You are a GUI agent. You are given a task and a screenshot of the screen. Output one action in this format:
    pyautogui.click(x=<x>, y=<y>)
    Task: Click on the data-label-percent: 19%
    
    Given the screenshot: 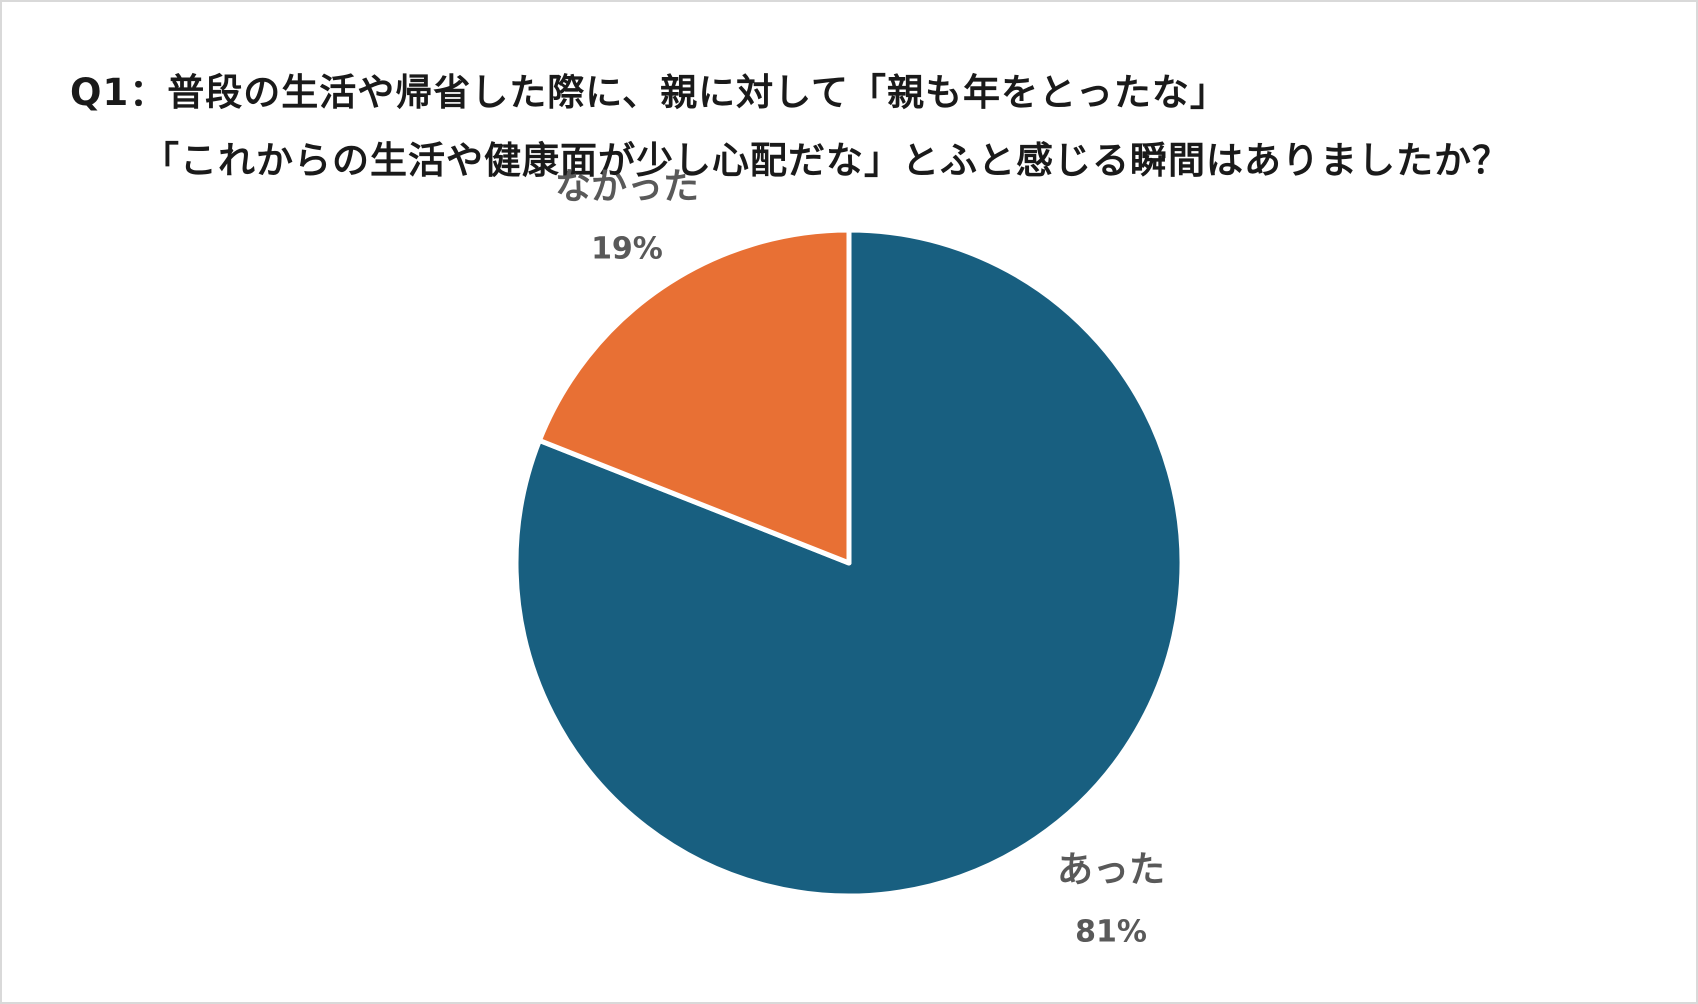 What is the action you would take?
    pyautogui.click(x=627, y=248)
    